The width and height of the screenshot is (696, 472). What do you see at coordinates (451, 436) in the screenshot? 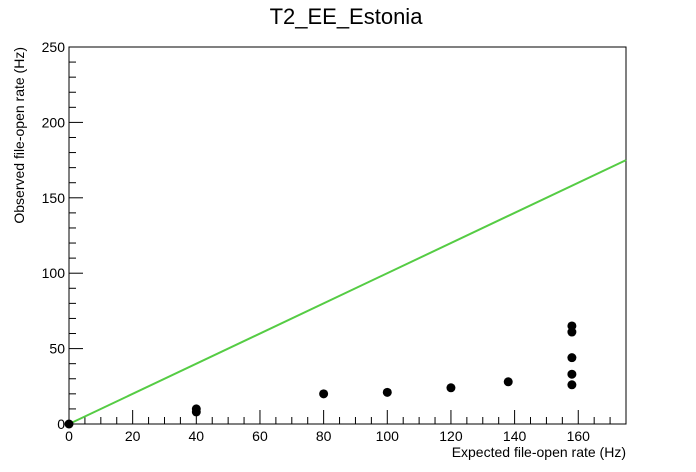
I see `x-tick-label: 120` at bounding box center [451, 436].